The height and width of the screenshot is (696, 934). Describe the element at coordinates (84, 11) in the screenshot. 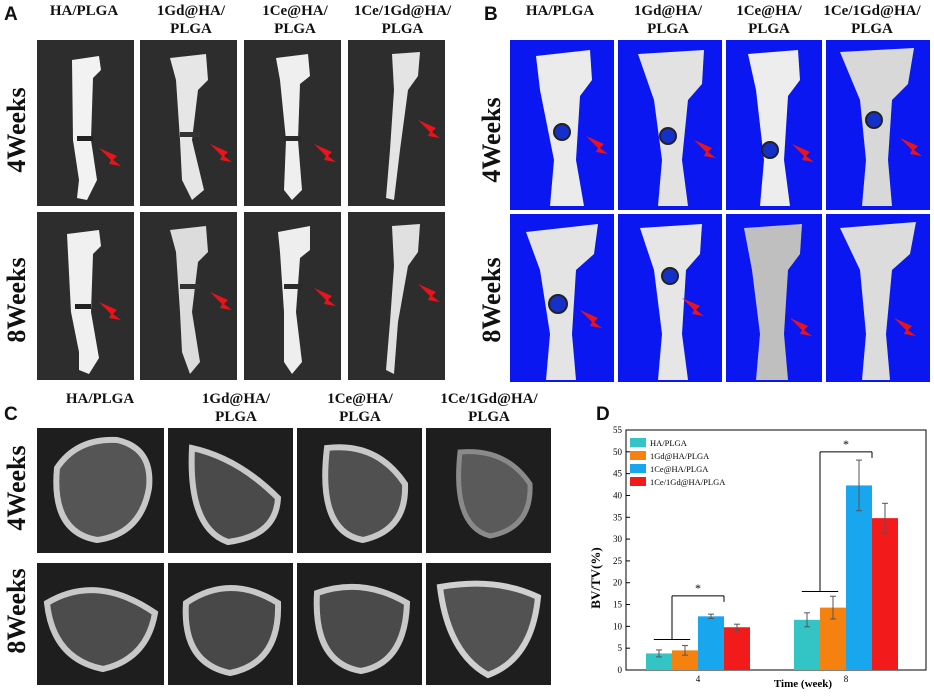

I see `panel-a-column-label: HA/PLGA` at that location.